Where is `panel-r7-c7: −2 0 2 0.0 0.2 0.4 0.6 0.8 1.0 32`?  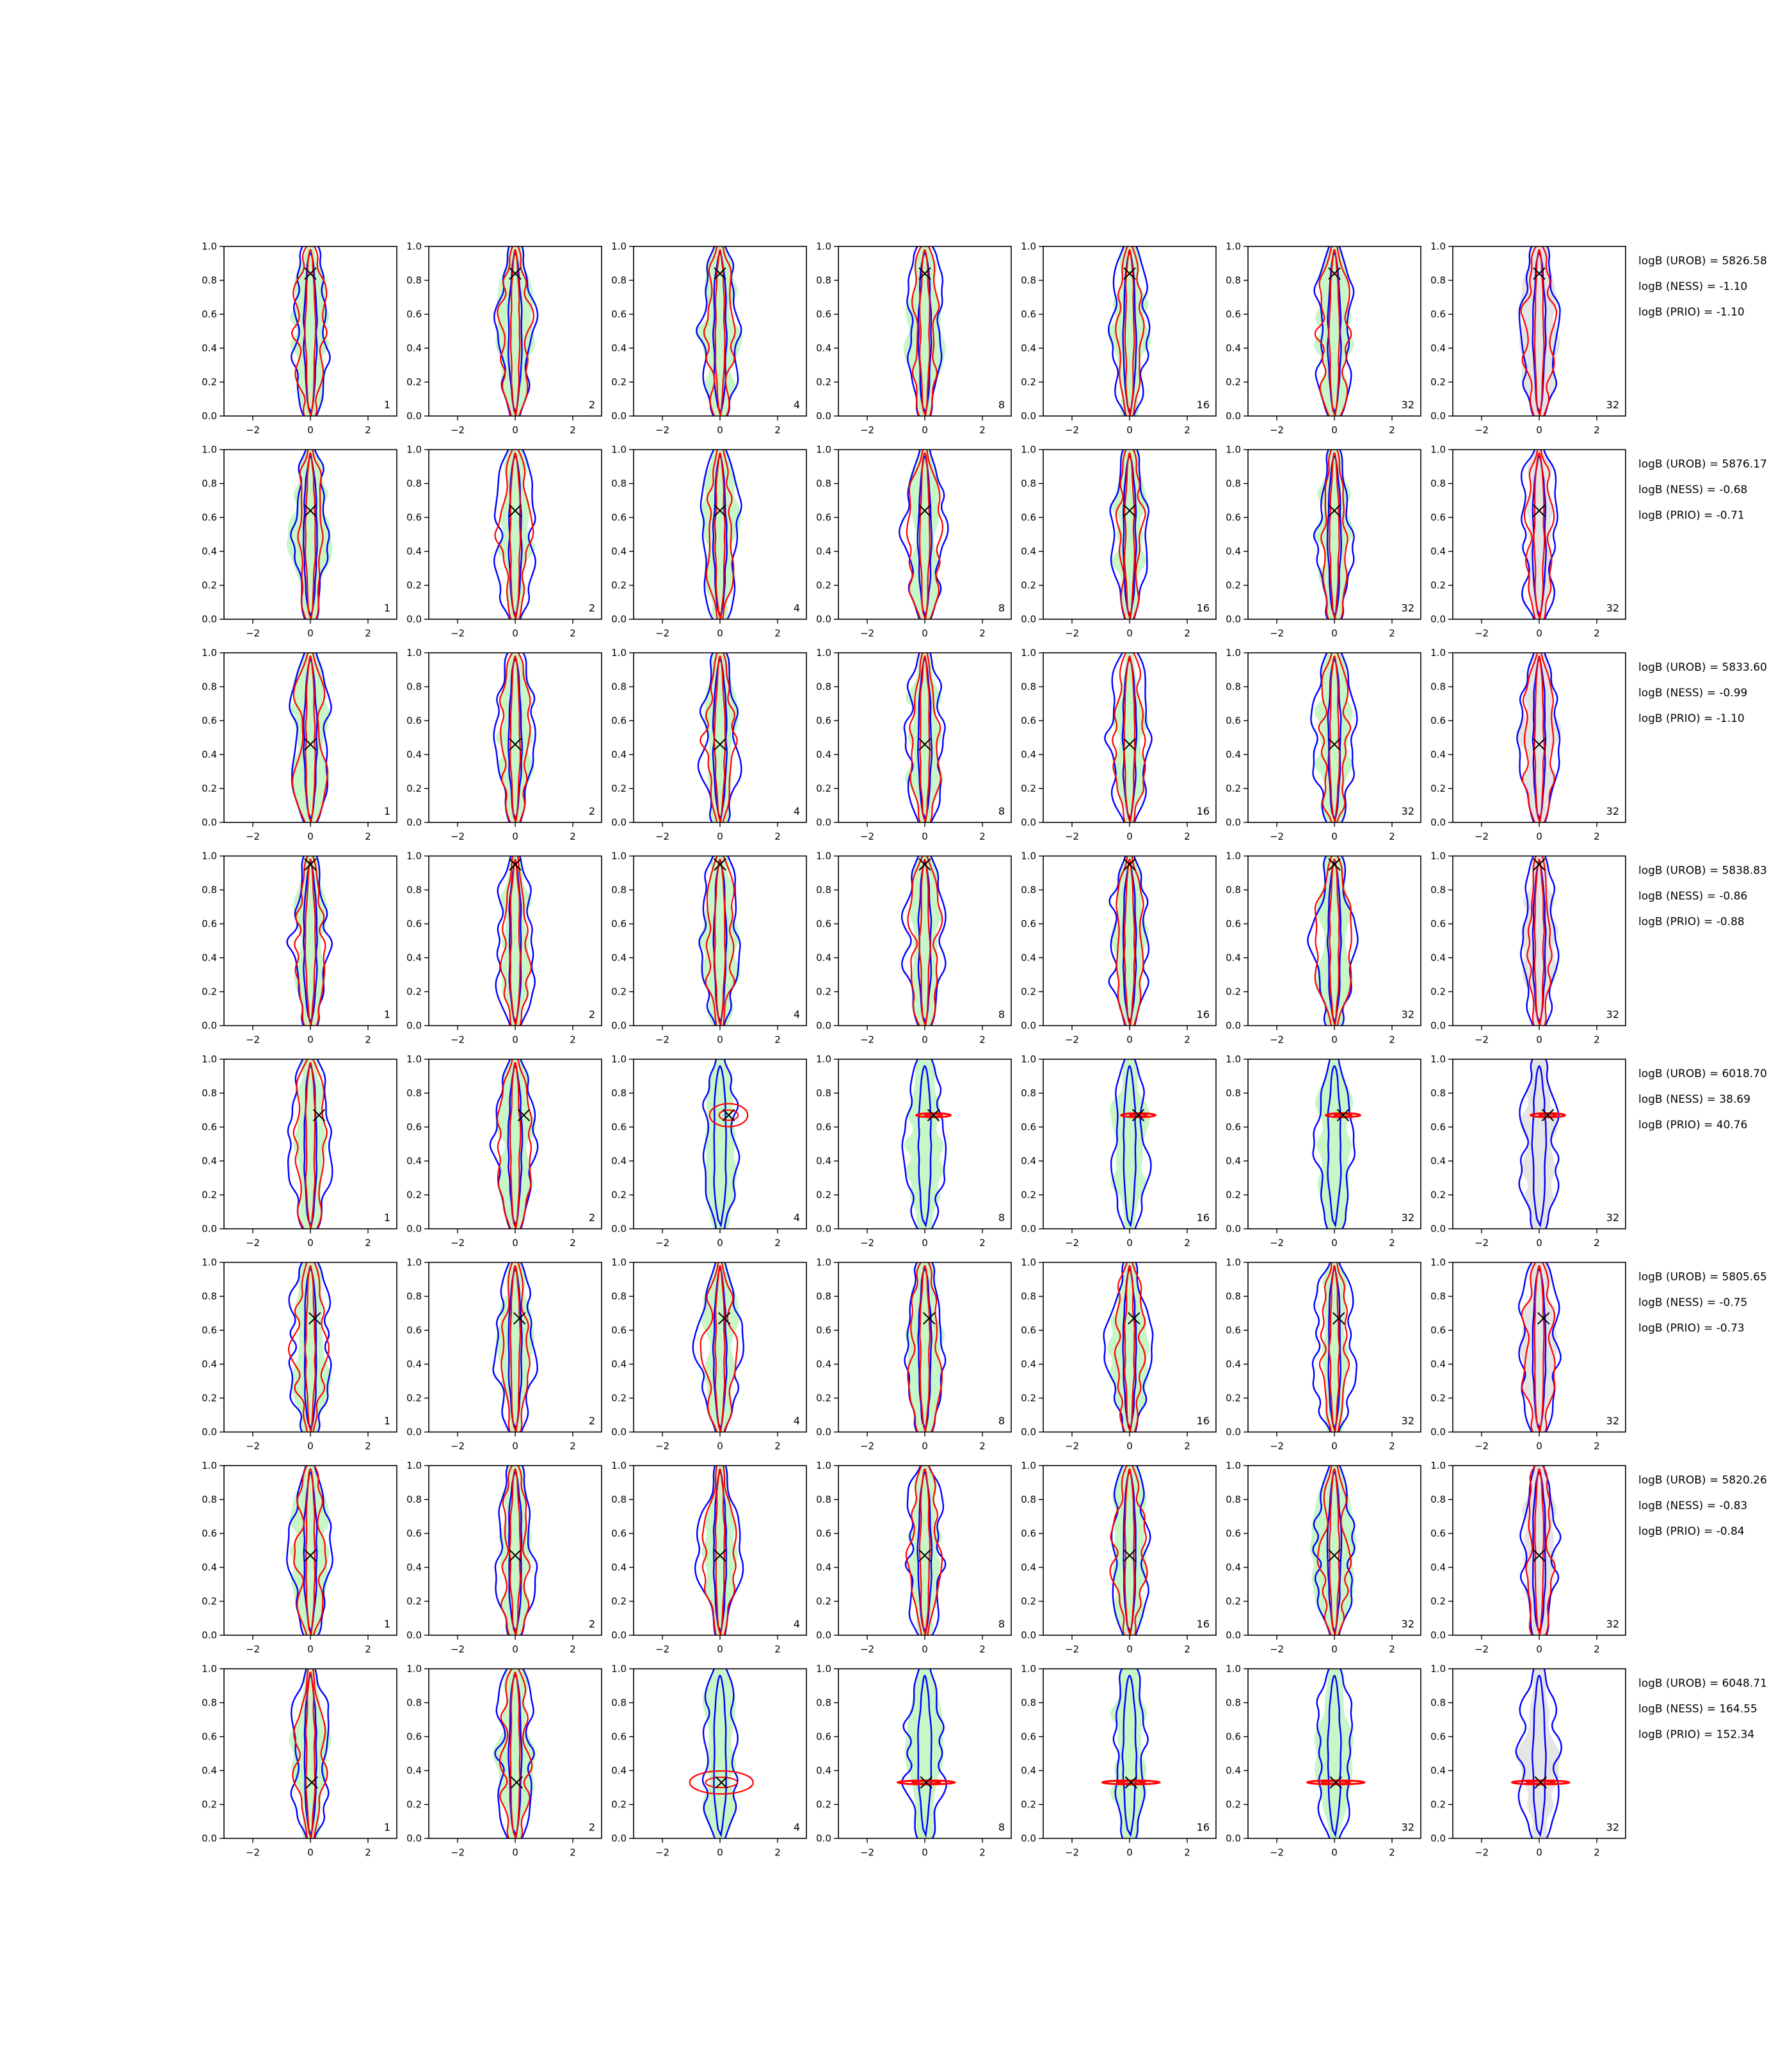
panel-r7-c7: −2 0 2 0.0 0.2 0.4 0.6 0.8 1.0 32 is located at coordinates (1528, 1557).